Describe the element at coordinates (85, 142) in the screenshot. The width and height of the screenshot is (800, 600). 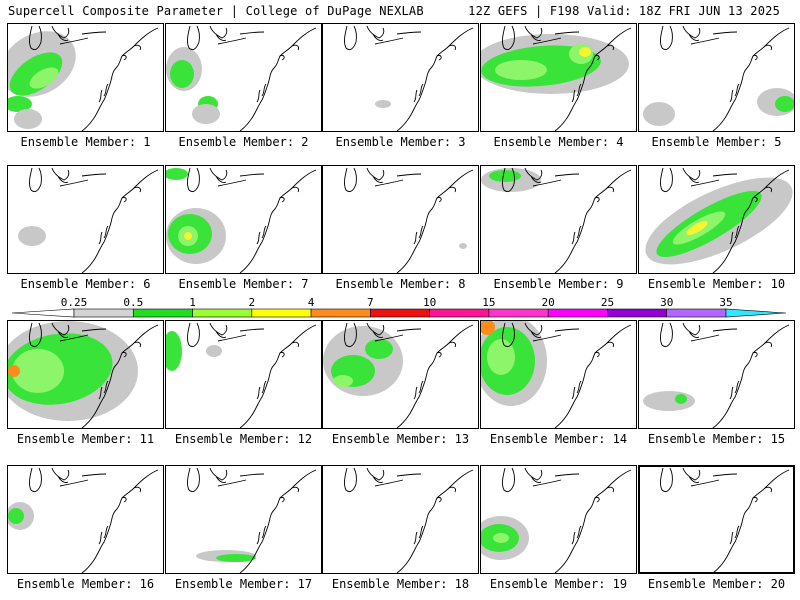
I see `member-caption-1: Ensemble Member: 1` at that location.